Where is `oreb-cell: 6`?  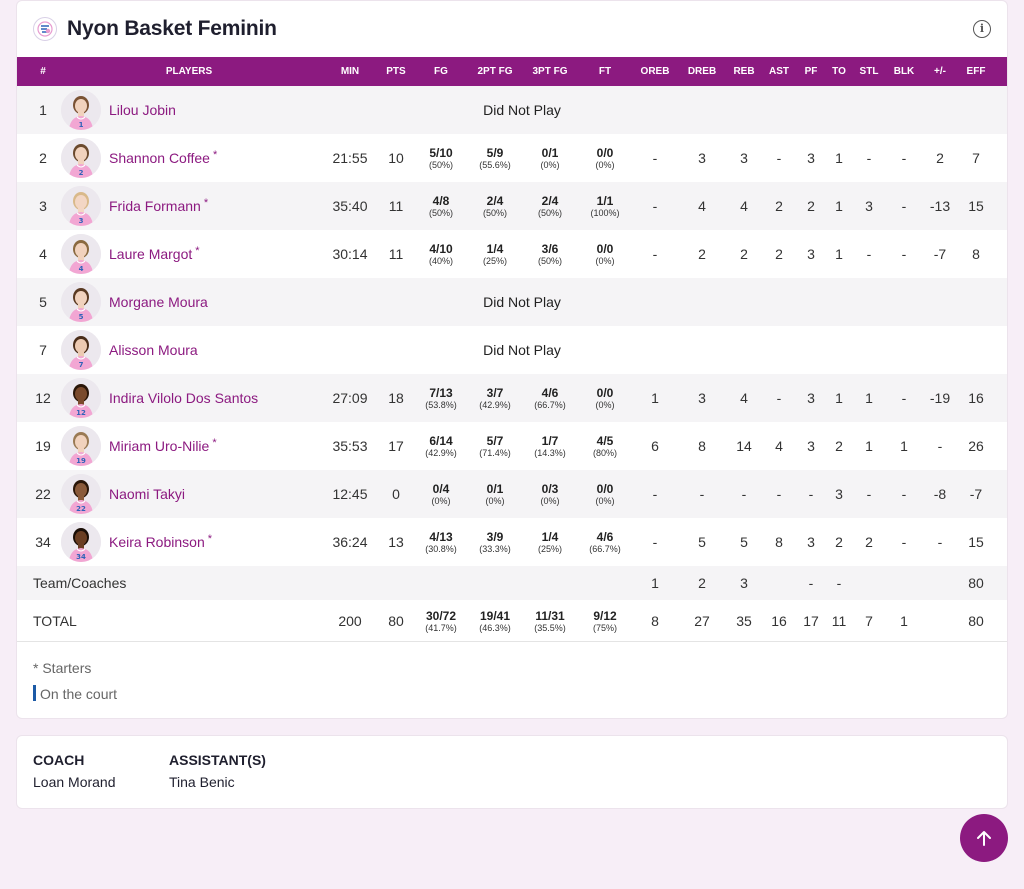
oreb-cell: 6 is located at coordinates (655, 446).